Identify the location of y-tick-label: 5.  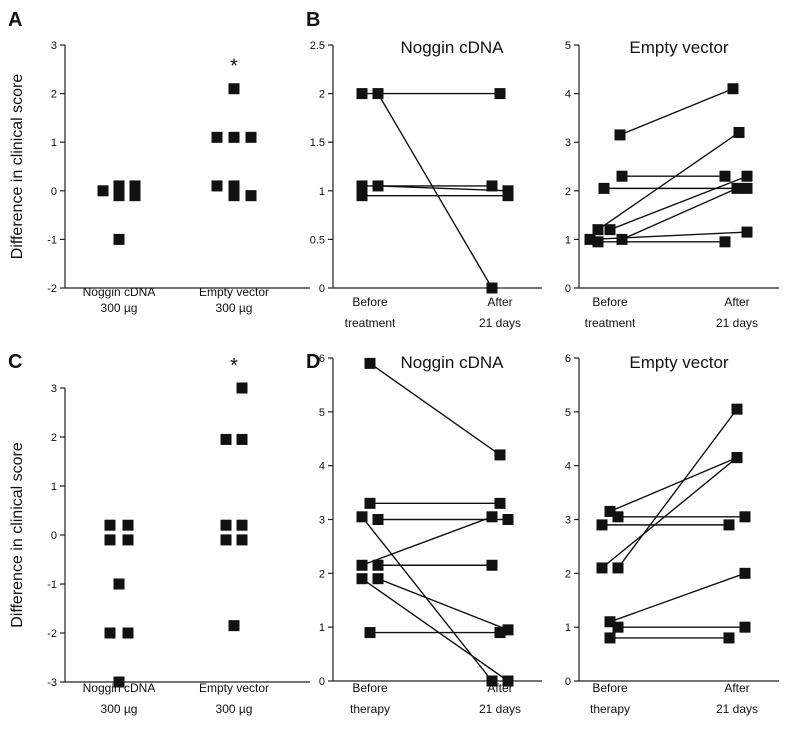
(322, 413).